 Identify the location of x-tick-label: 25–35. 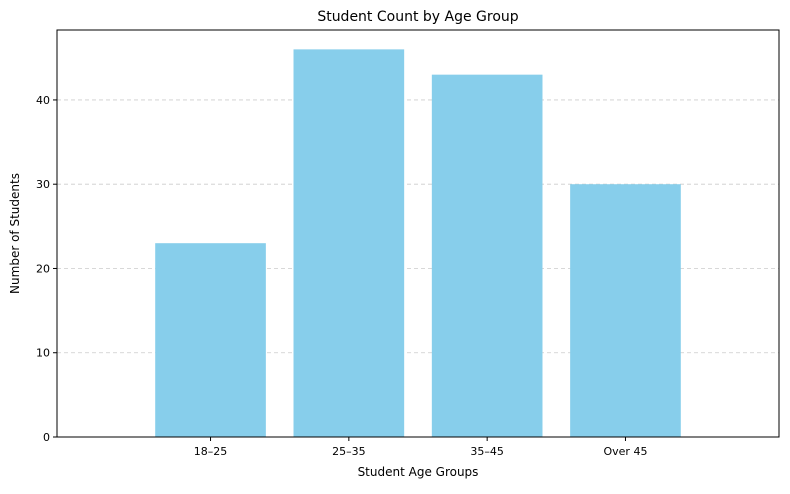
(349, 451).